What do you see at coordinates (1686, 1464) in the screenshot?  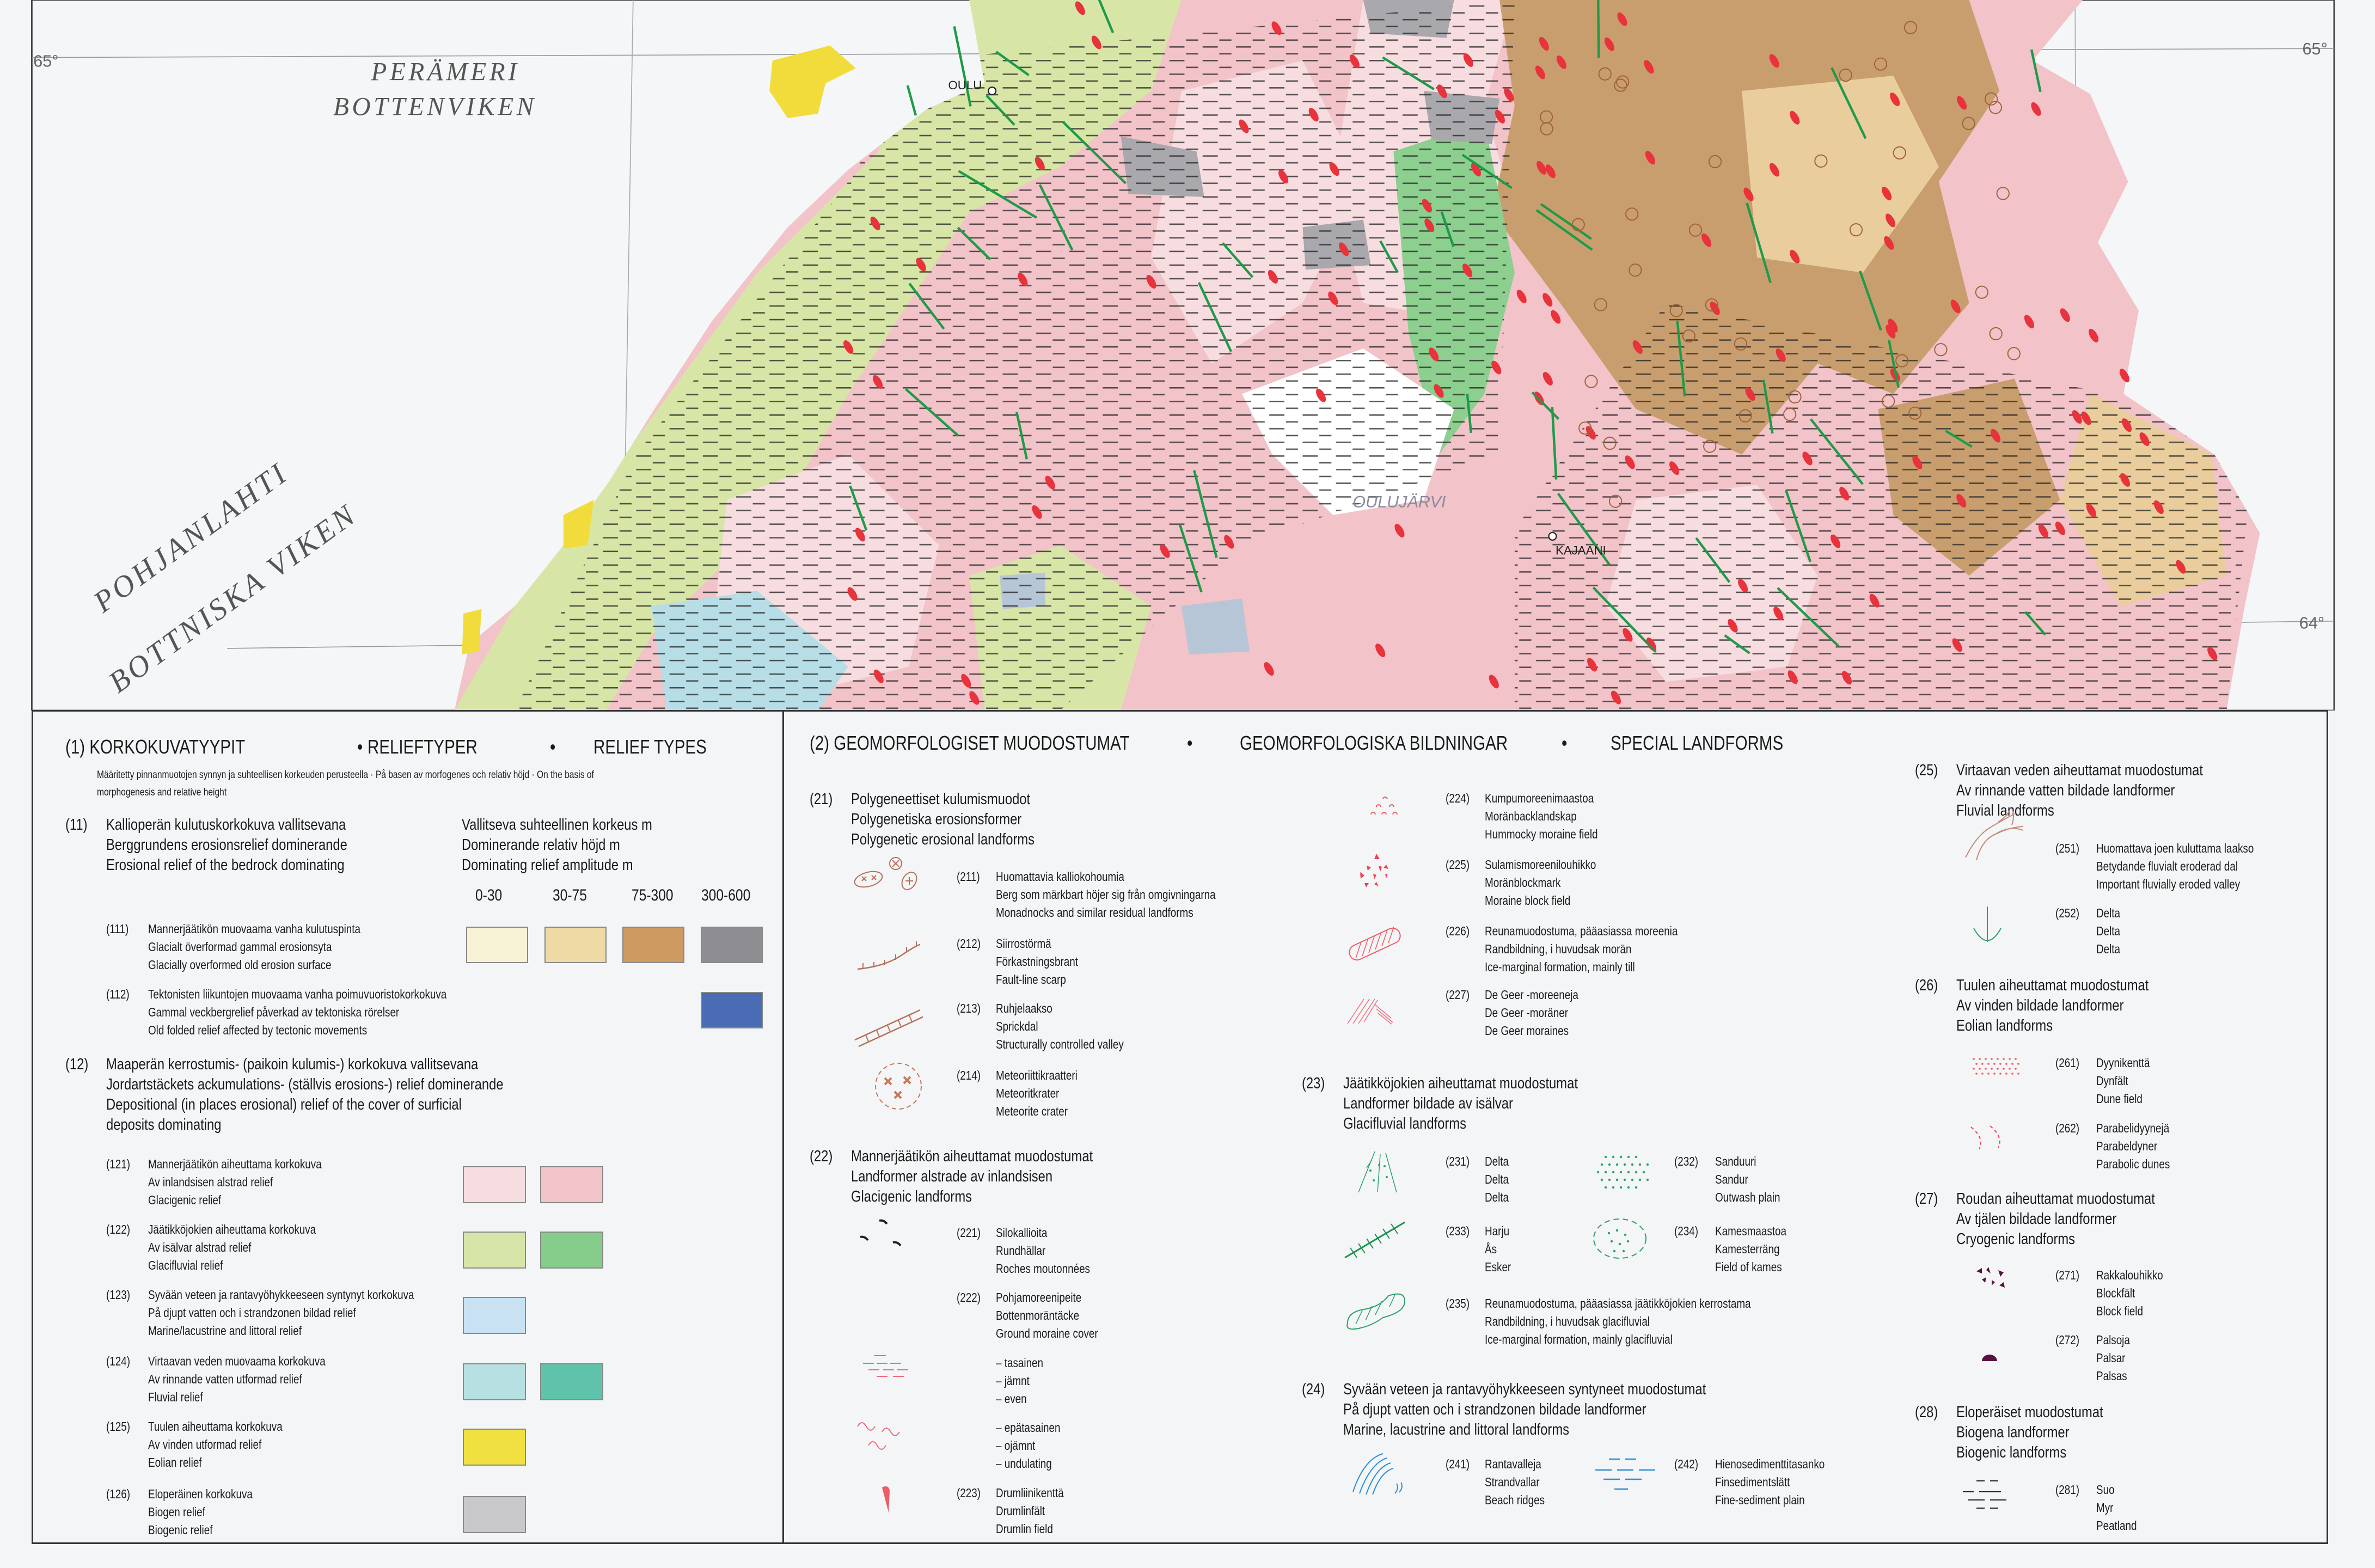 I see `item-code-text: (242)` at bounding box center [1686, 1464].